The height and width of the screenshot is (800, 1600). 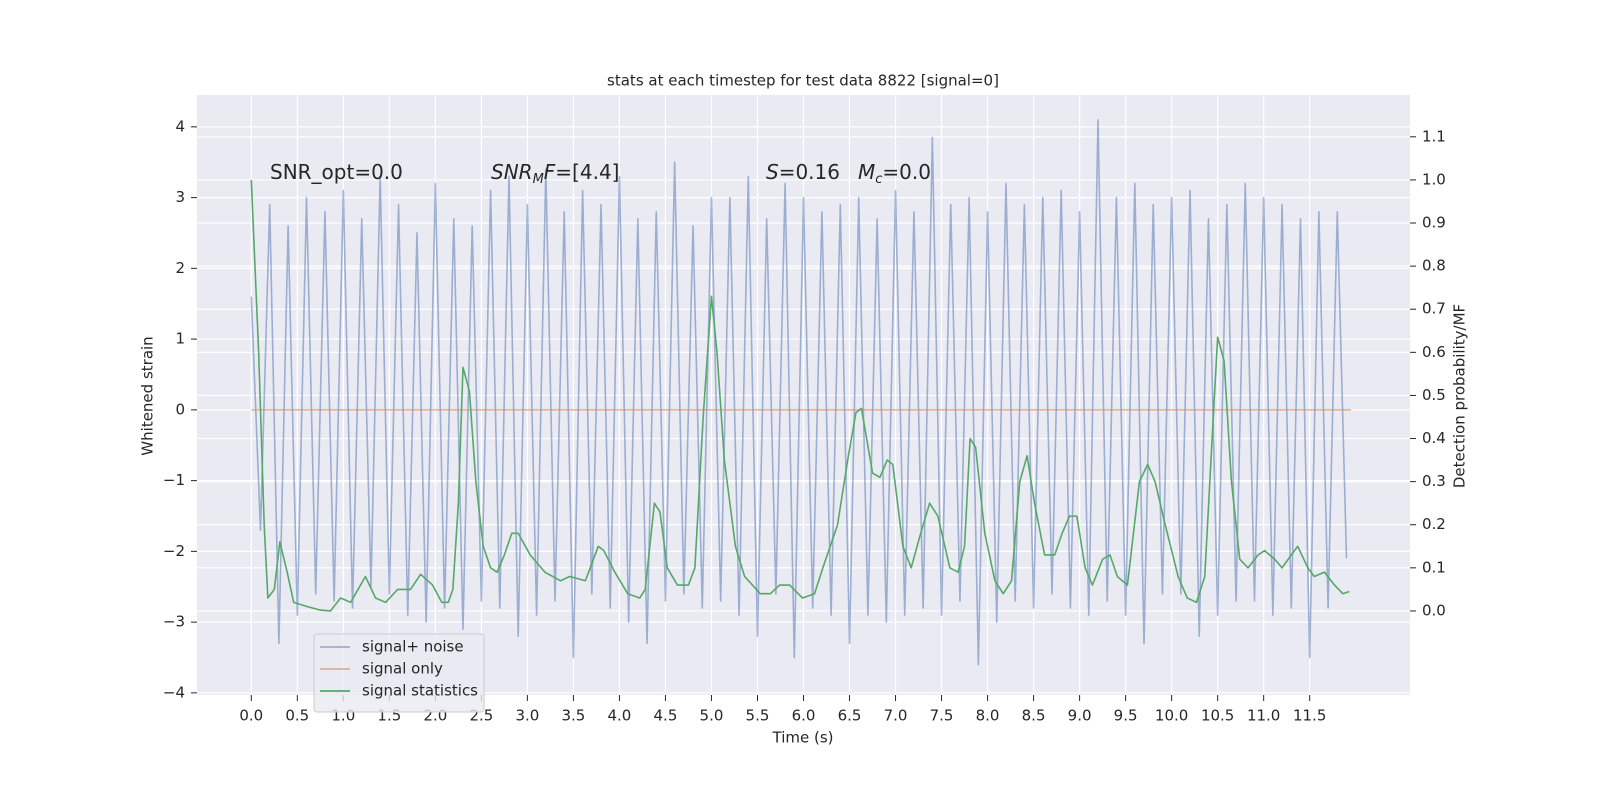 What do you see at coordinates (512, 172) in the screenshot?
I see `annotation-part: SNR` at bounding box center [512, 172].